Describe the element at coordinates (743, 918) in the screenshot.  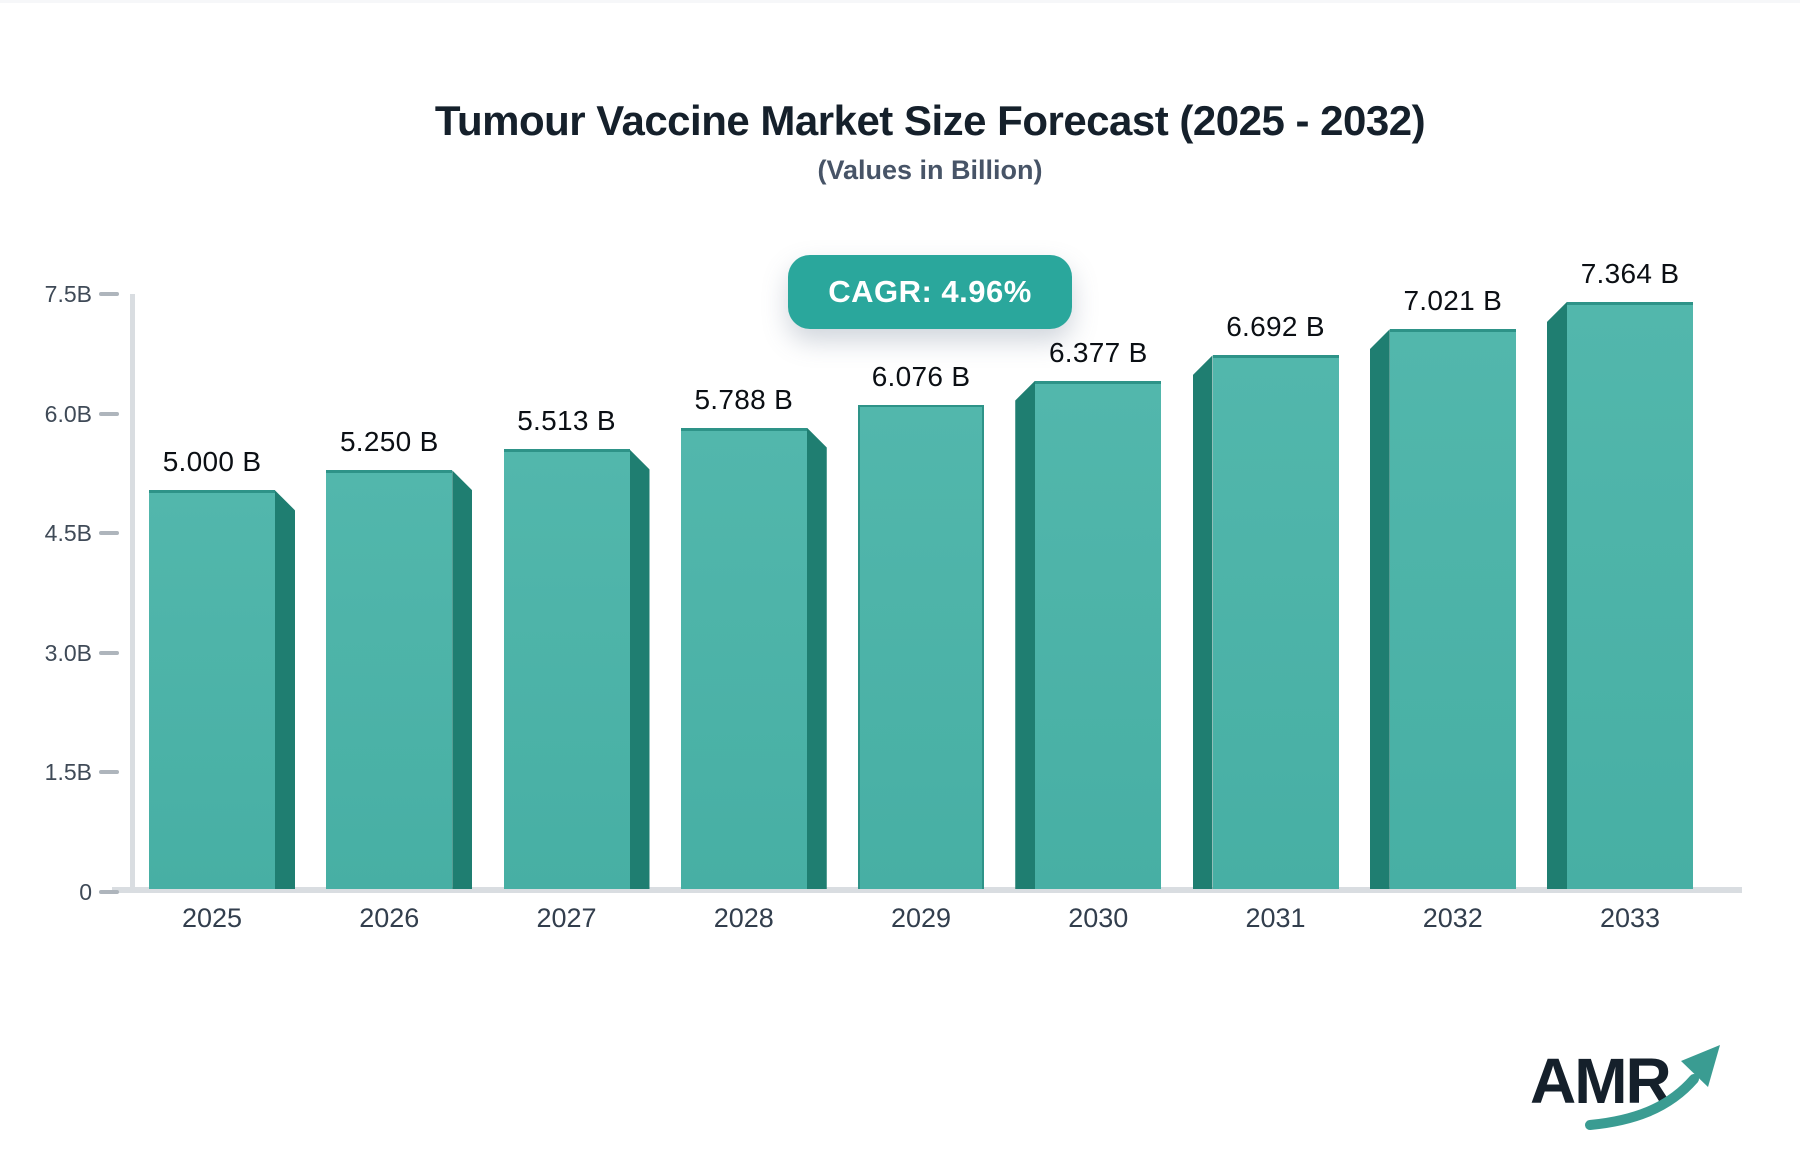
I see `x-axis-label-2028: 2028` at that location.